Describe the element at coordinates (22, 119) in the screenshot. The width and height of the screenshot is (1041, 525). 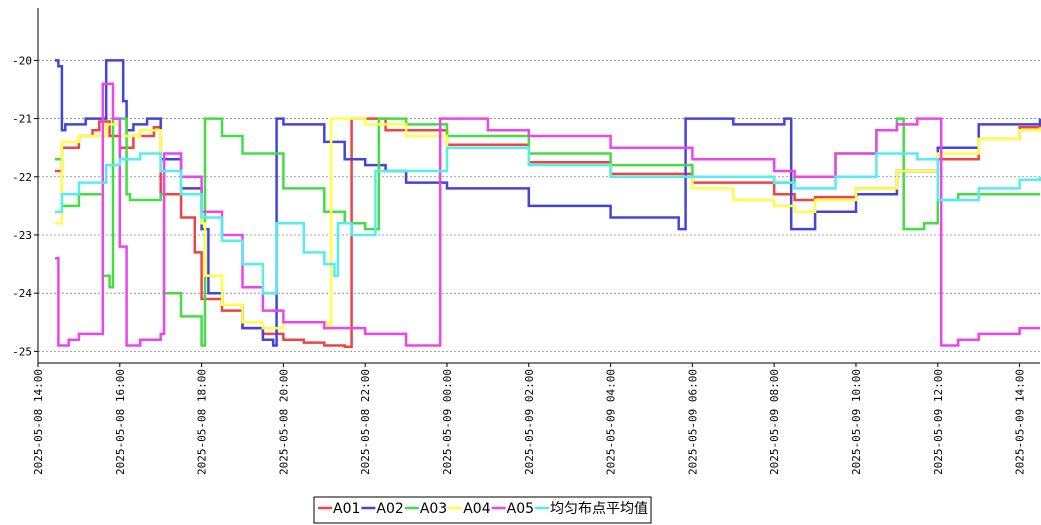
I see `y-tick-label: -21` at that location.